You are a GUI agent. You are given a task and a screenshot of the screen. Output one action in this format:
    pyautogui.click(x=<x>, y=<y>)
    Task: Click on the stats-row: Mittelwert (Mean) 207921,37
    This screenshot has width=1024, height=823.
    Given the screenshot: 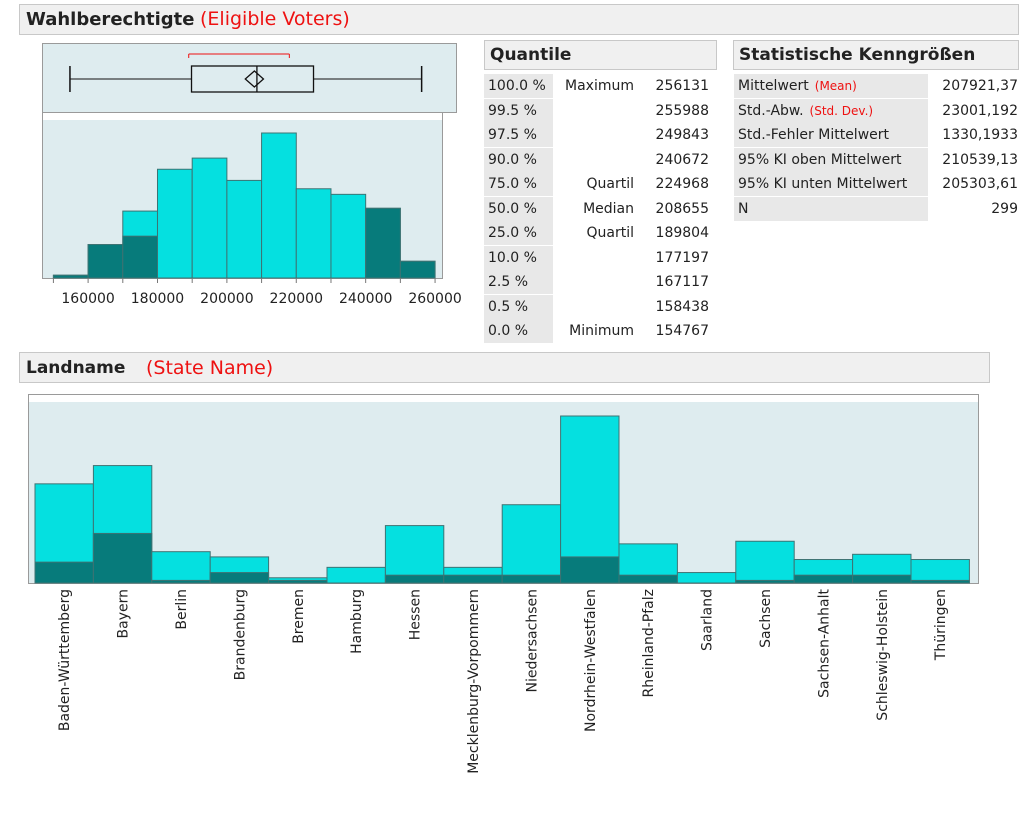 What is the action you would take?
    pyautogui.click(x=877, y=86)
    